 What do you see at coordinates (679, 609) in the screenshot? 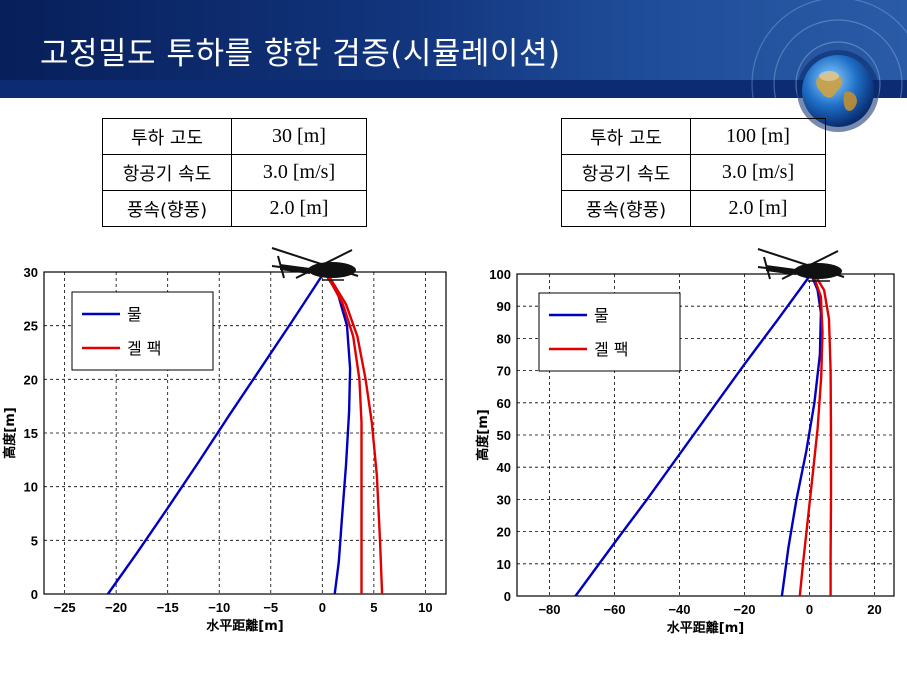
I see `x-tick-label: −40` at bounding box center [679, 609].